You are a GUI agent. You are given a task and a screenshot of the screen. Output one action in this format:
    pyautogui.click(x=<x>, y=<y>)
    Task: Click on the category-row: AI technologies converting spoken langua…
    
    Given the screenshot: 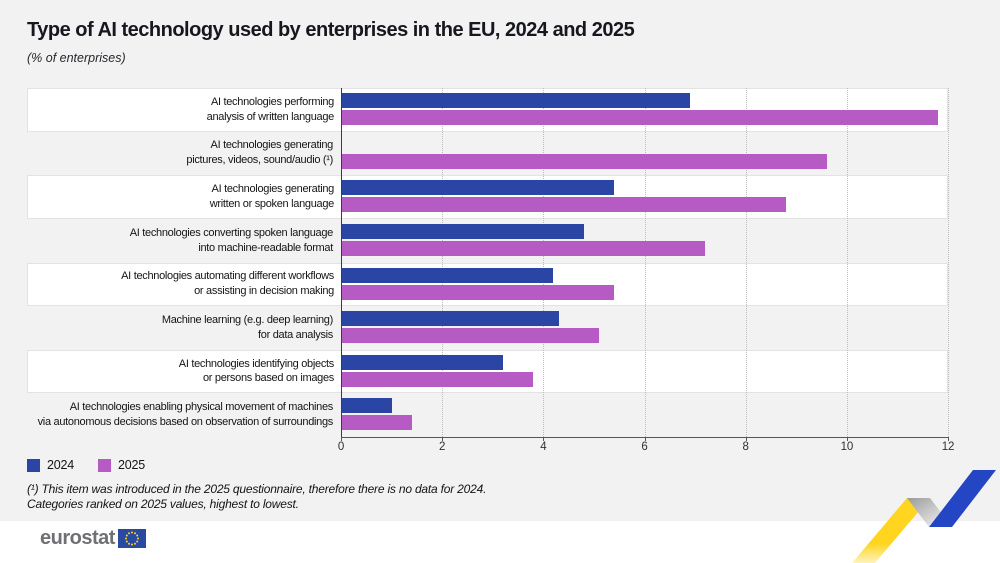 What is the action you would take?
    pyautogui.click(x=487, y=241)
    